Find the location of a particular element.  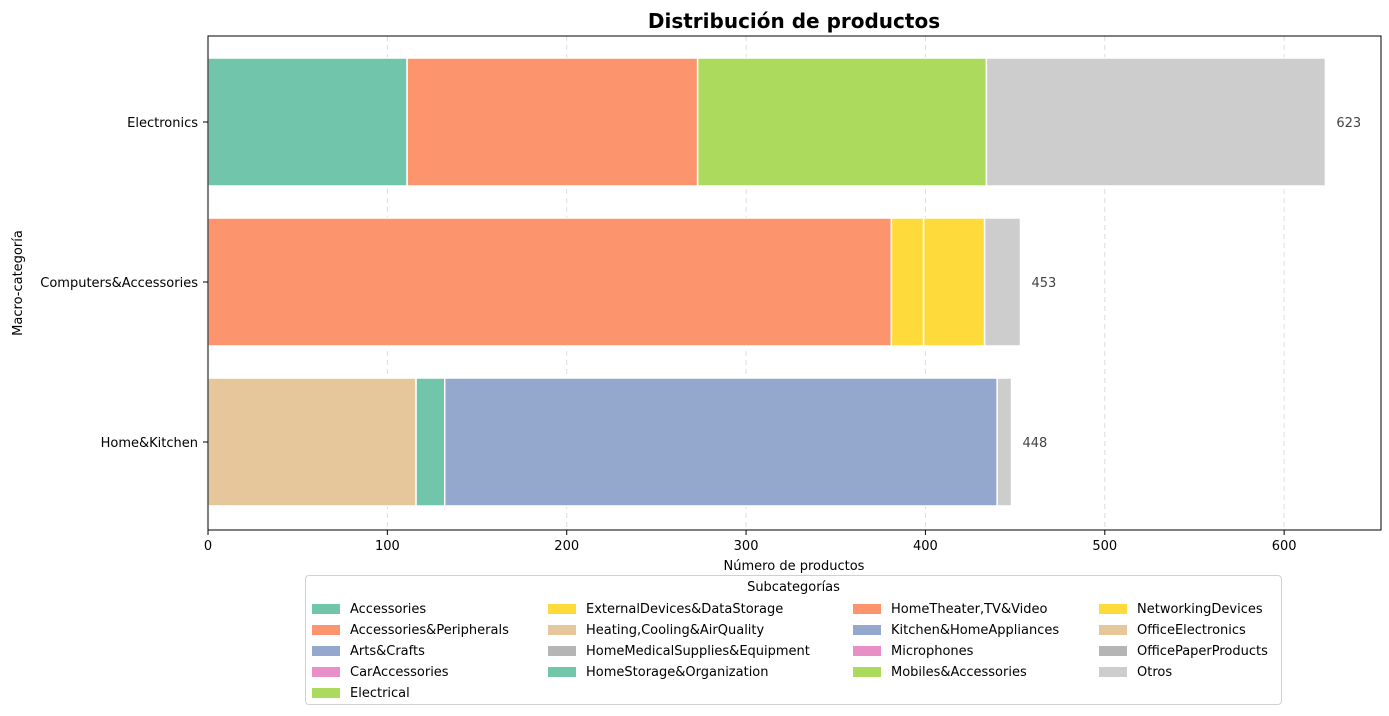

x-tick-label: 500 is located at coordinates (1104, 546).